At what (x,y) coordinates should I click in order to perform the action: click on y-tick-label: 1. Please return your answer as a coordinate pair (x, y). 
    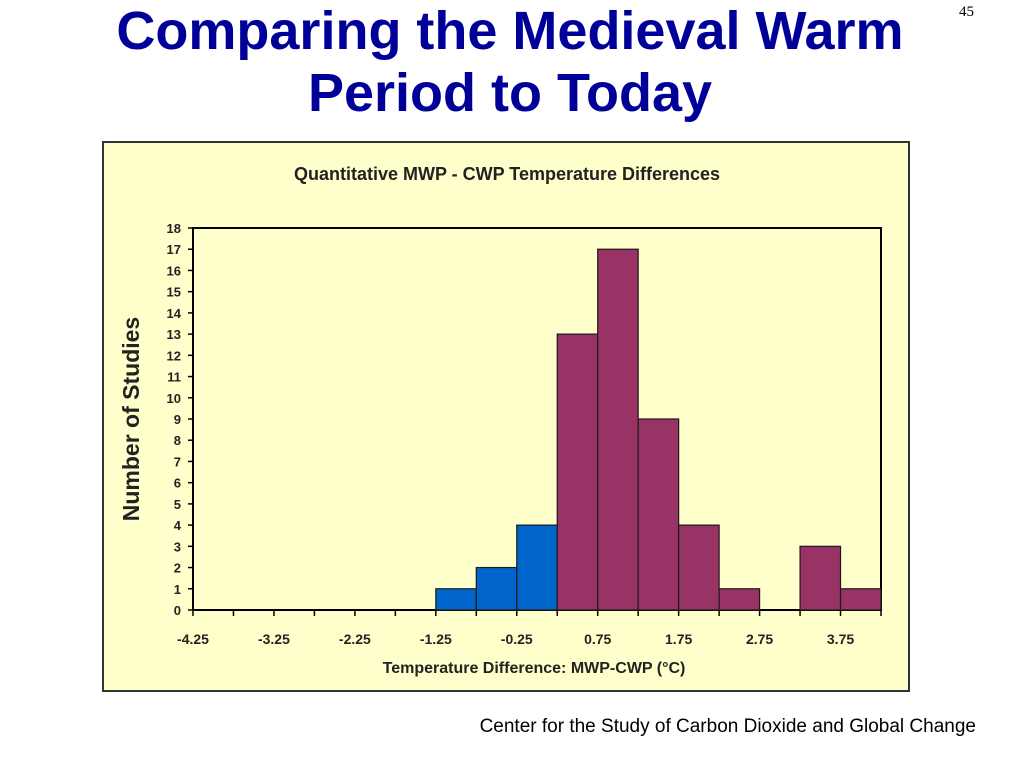
    Looking at the image, I should click on (177, 589).